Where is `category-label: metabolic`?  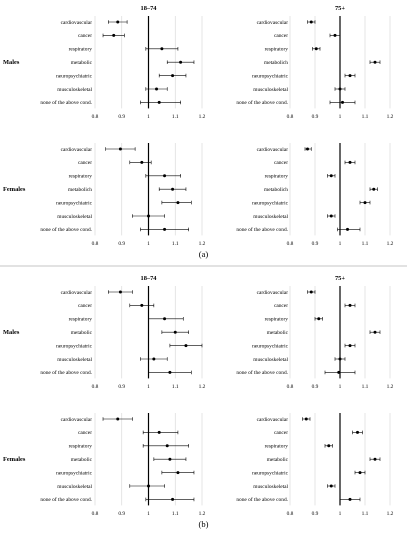 category-label: metabolic is located at coordinates (82, 63).